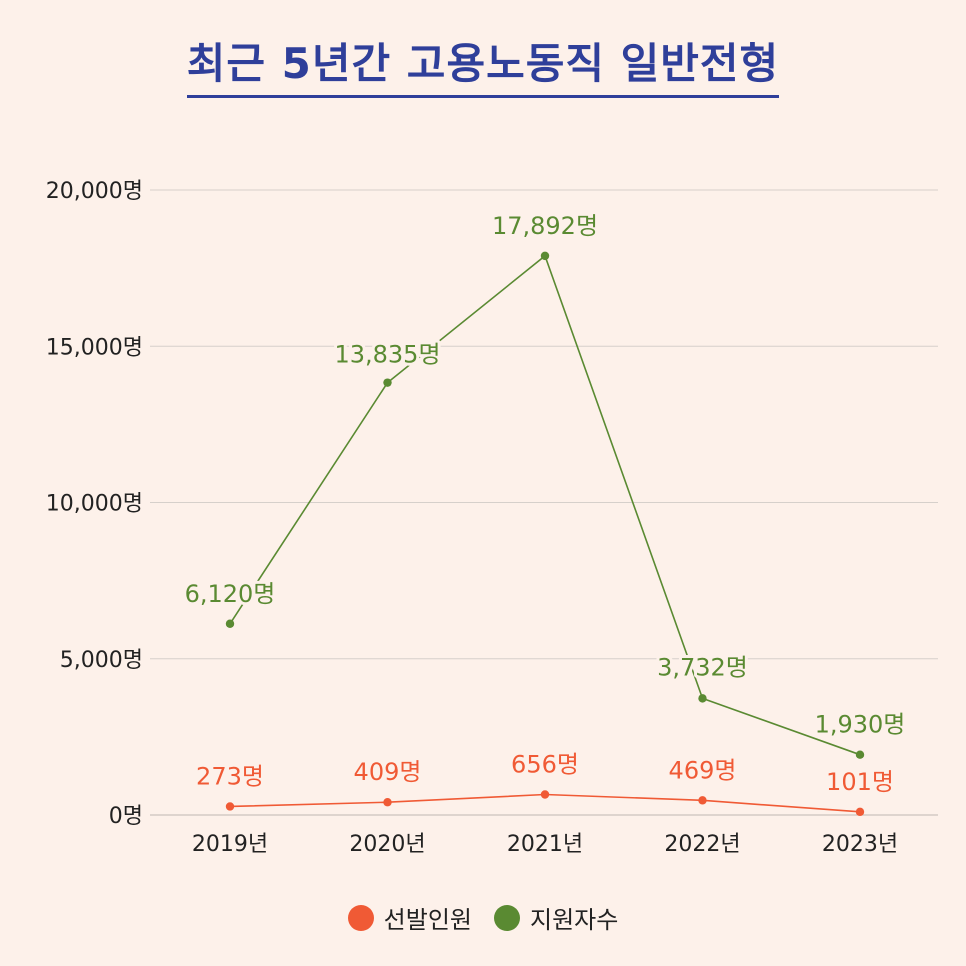 This screenshot has width=966, height=966. I want to click on data-label: 273명, so click(230, 776).